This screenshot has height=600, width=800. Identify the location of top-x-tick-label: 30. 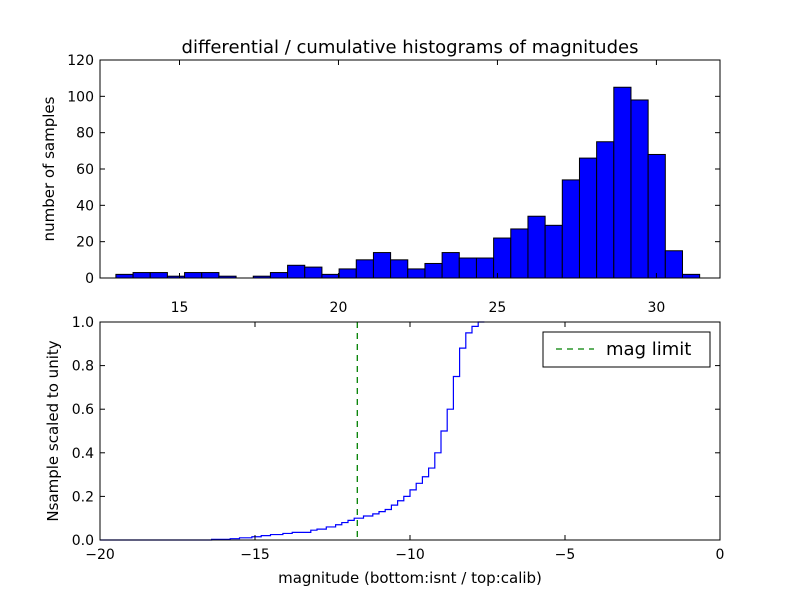
(656, 308).